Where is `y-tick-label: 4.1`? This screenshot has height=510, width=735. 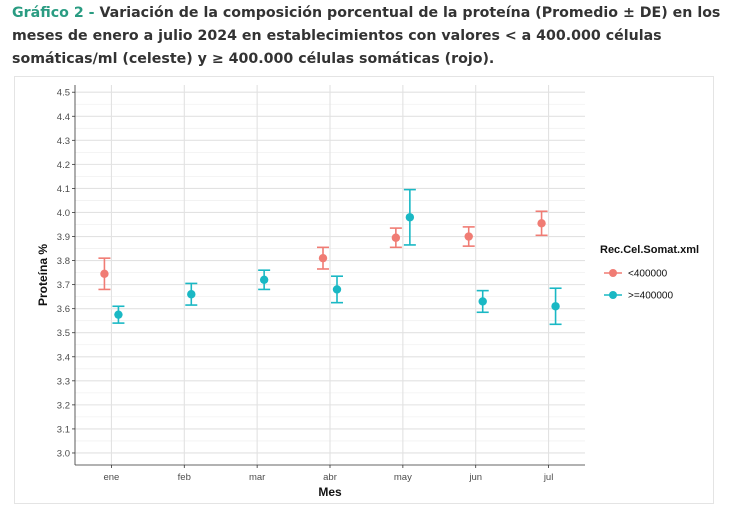
y-tick-label: 4.1 is located at coordinates (63, 189).